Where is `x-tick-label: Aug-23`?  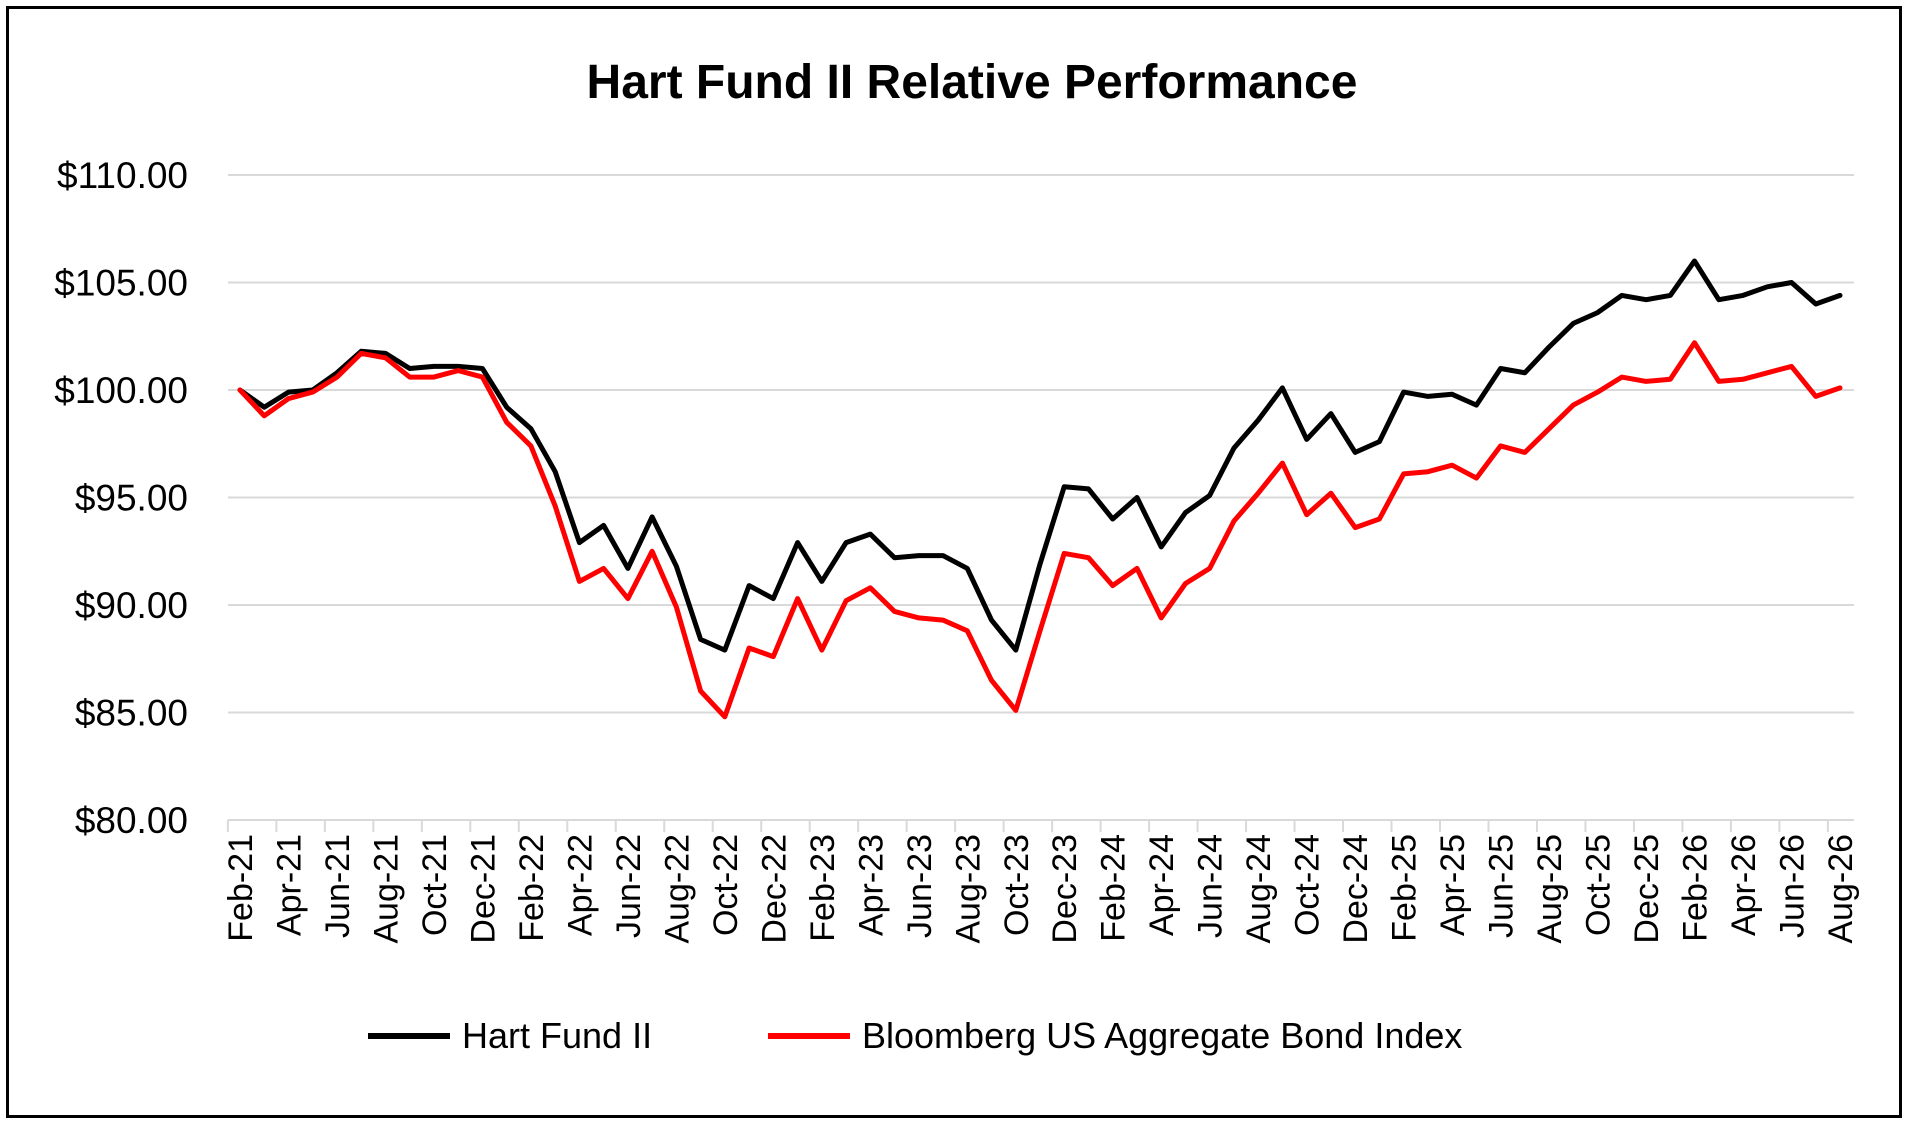 x-tick-label: Aug-23 is located at coordinates (968, 889).